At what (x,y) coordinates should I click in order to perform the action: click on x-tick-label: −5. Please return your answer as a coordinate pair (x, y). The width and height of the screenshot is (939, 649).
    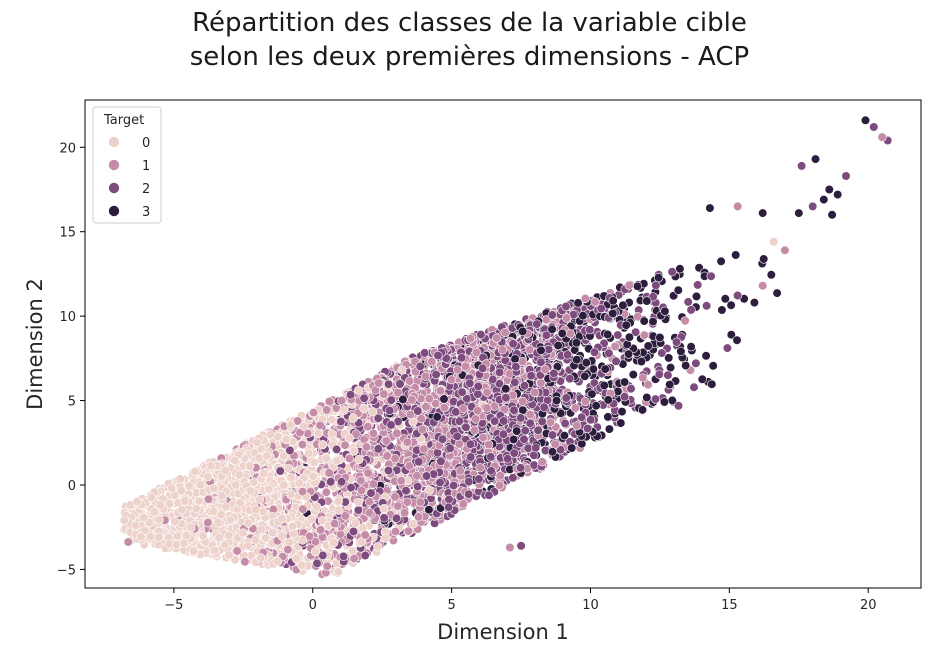
    Looking at the image, I should click on (173, 605).